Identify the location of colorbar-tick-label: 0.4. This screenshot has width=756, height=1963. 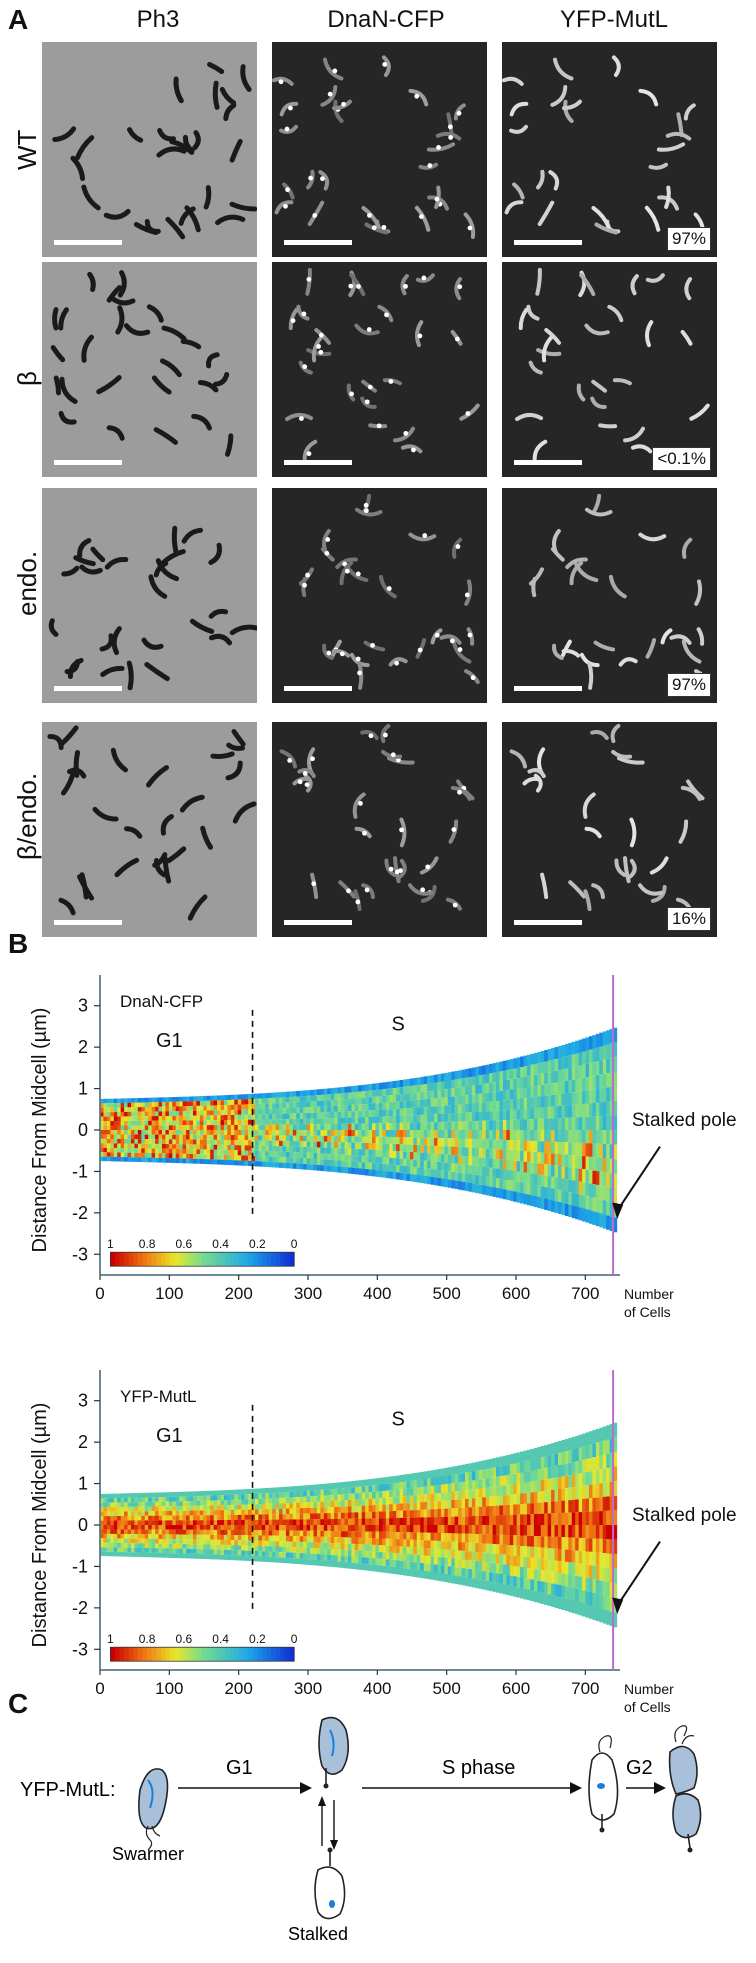
(220, 1639).